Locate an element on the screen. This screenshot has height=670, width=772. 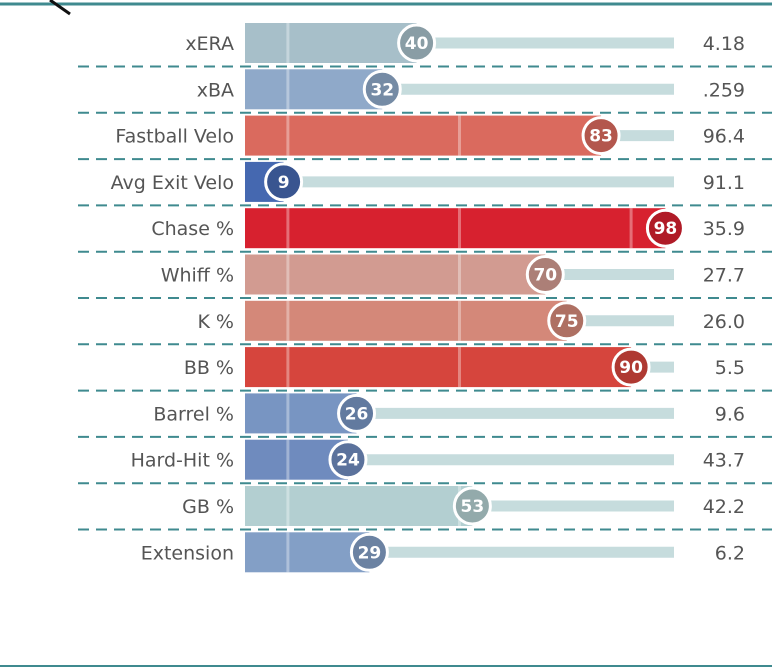
category-label: Hard-Hit % is located at coordinates (182, 461).